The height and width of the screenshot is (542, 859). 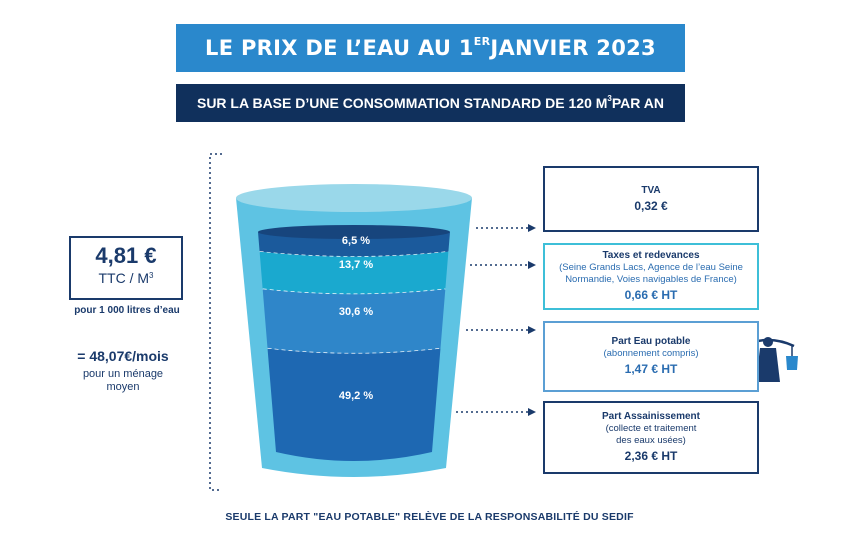 I want to click on title-main: LE PRIX DE L’EAU AU 1, so click(x=339, y=48).